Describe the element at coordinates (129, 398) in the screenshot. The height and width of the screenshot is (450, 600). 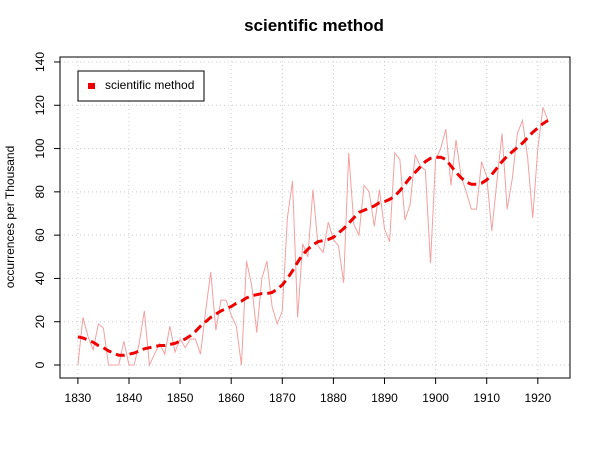
I see `x-tick-label: 1840` at that location.